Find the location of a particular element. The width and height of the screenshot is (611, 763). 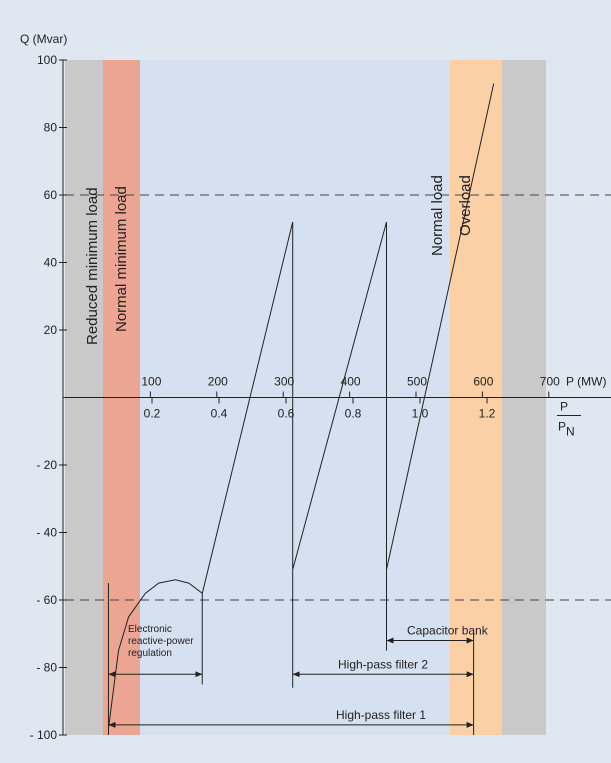

y-tick-label: 20 is located at coordinates (51, 330).